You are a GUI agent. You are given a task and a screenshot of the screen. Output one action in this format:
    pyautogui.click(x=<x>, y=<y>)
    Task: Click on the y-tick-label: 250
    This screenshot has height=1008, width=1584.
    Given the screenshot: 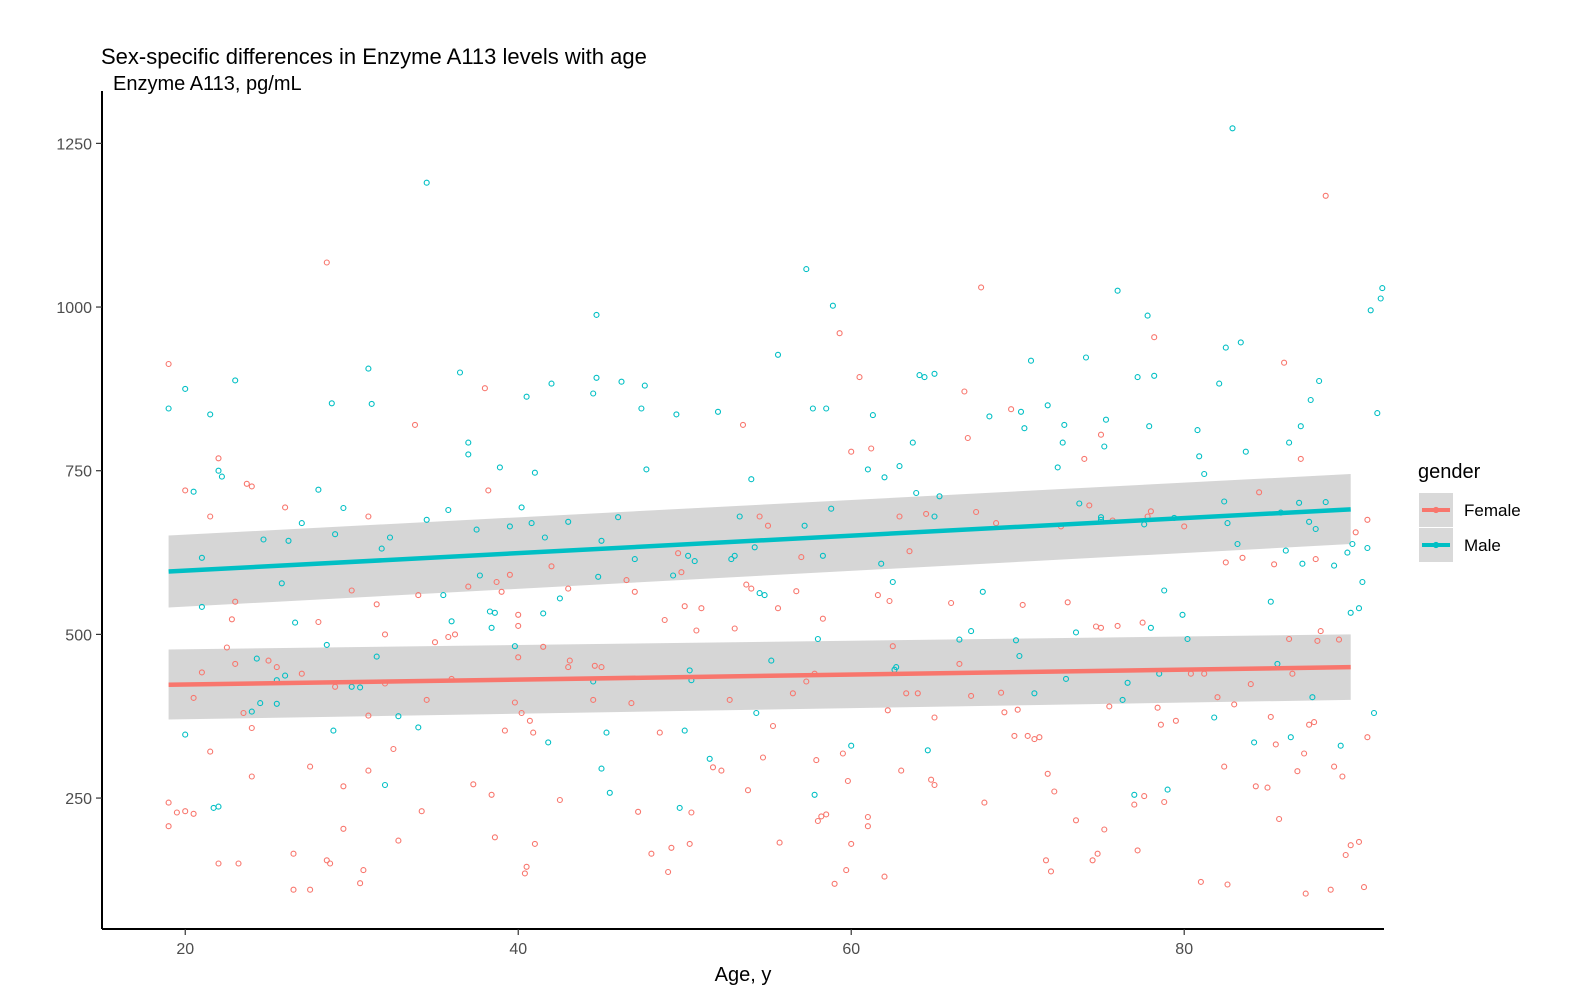 What is the action you would take?
    pyautogui.click(x=78, y=799)
    